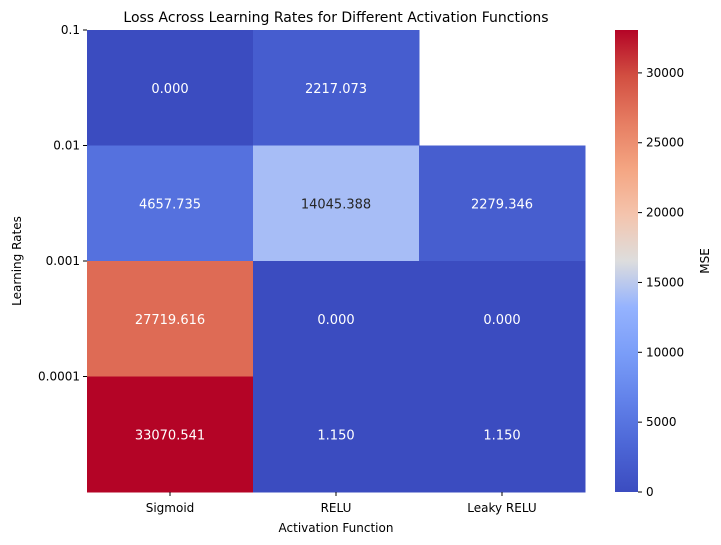 Image resolution: width=721 pixels, height=545 pixels. What do you see at coordinates (650, 492) in the screenshot?
I see `colorbar-tick-label: 0` at bounding box center [650, 492].